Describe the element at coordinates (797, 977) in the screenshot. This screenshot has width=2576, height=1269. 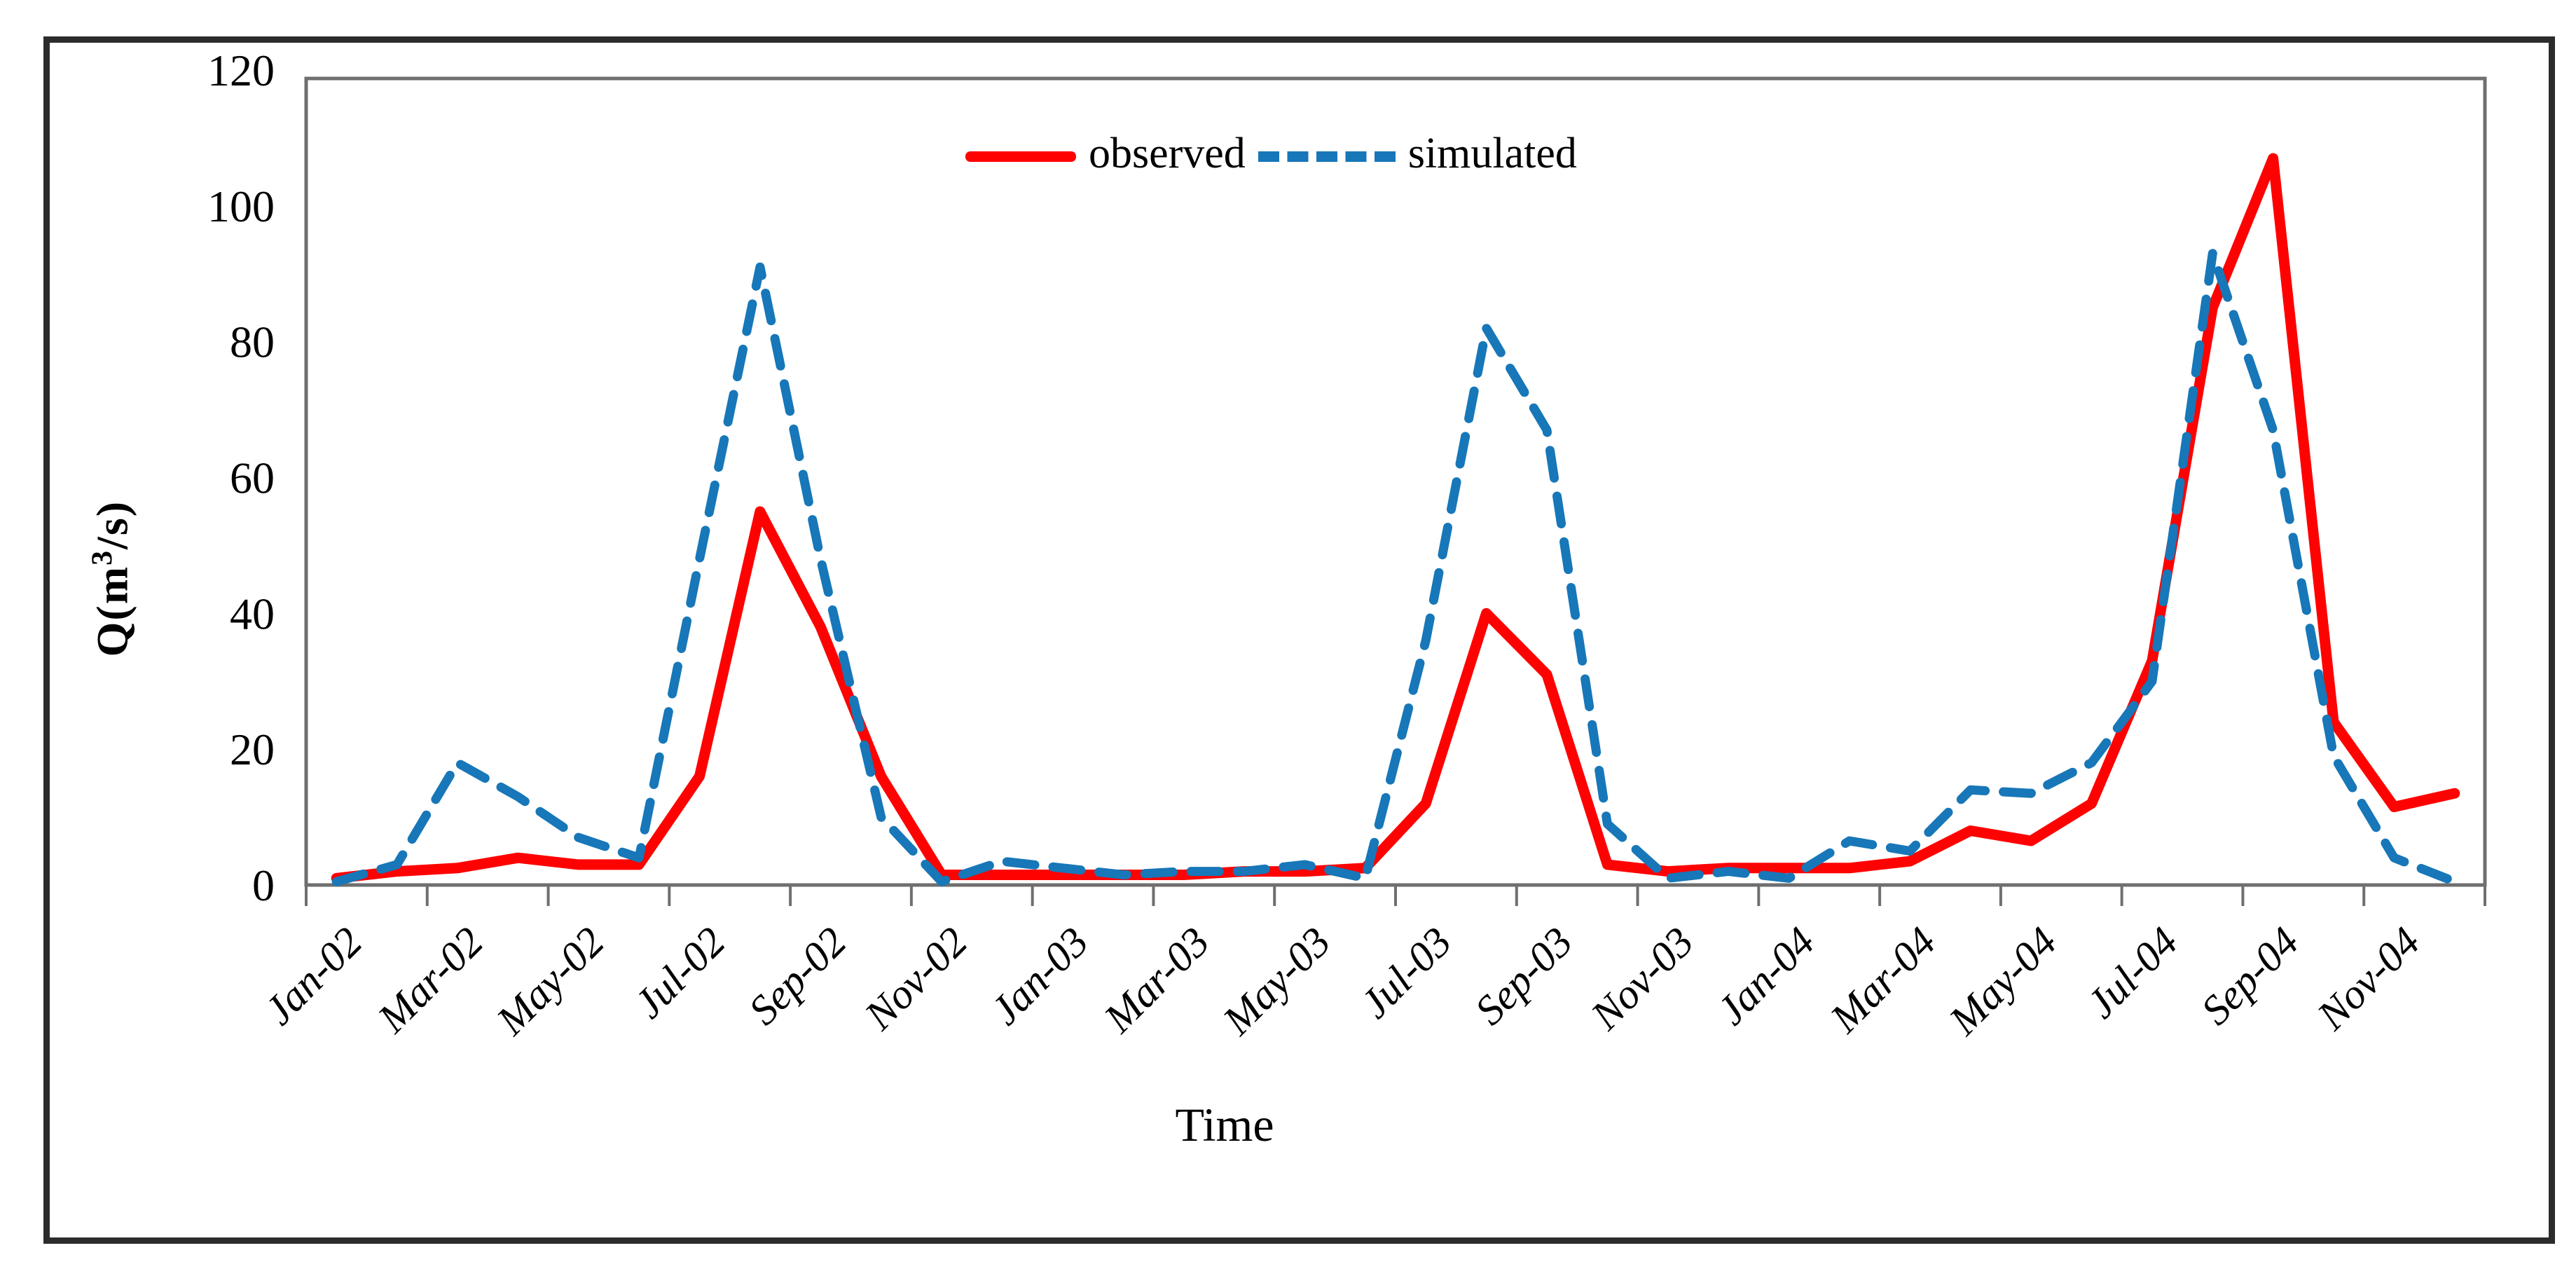
I see `x-tick-label: Sep-02` at that location.